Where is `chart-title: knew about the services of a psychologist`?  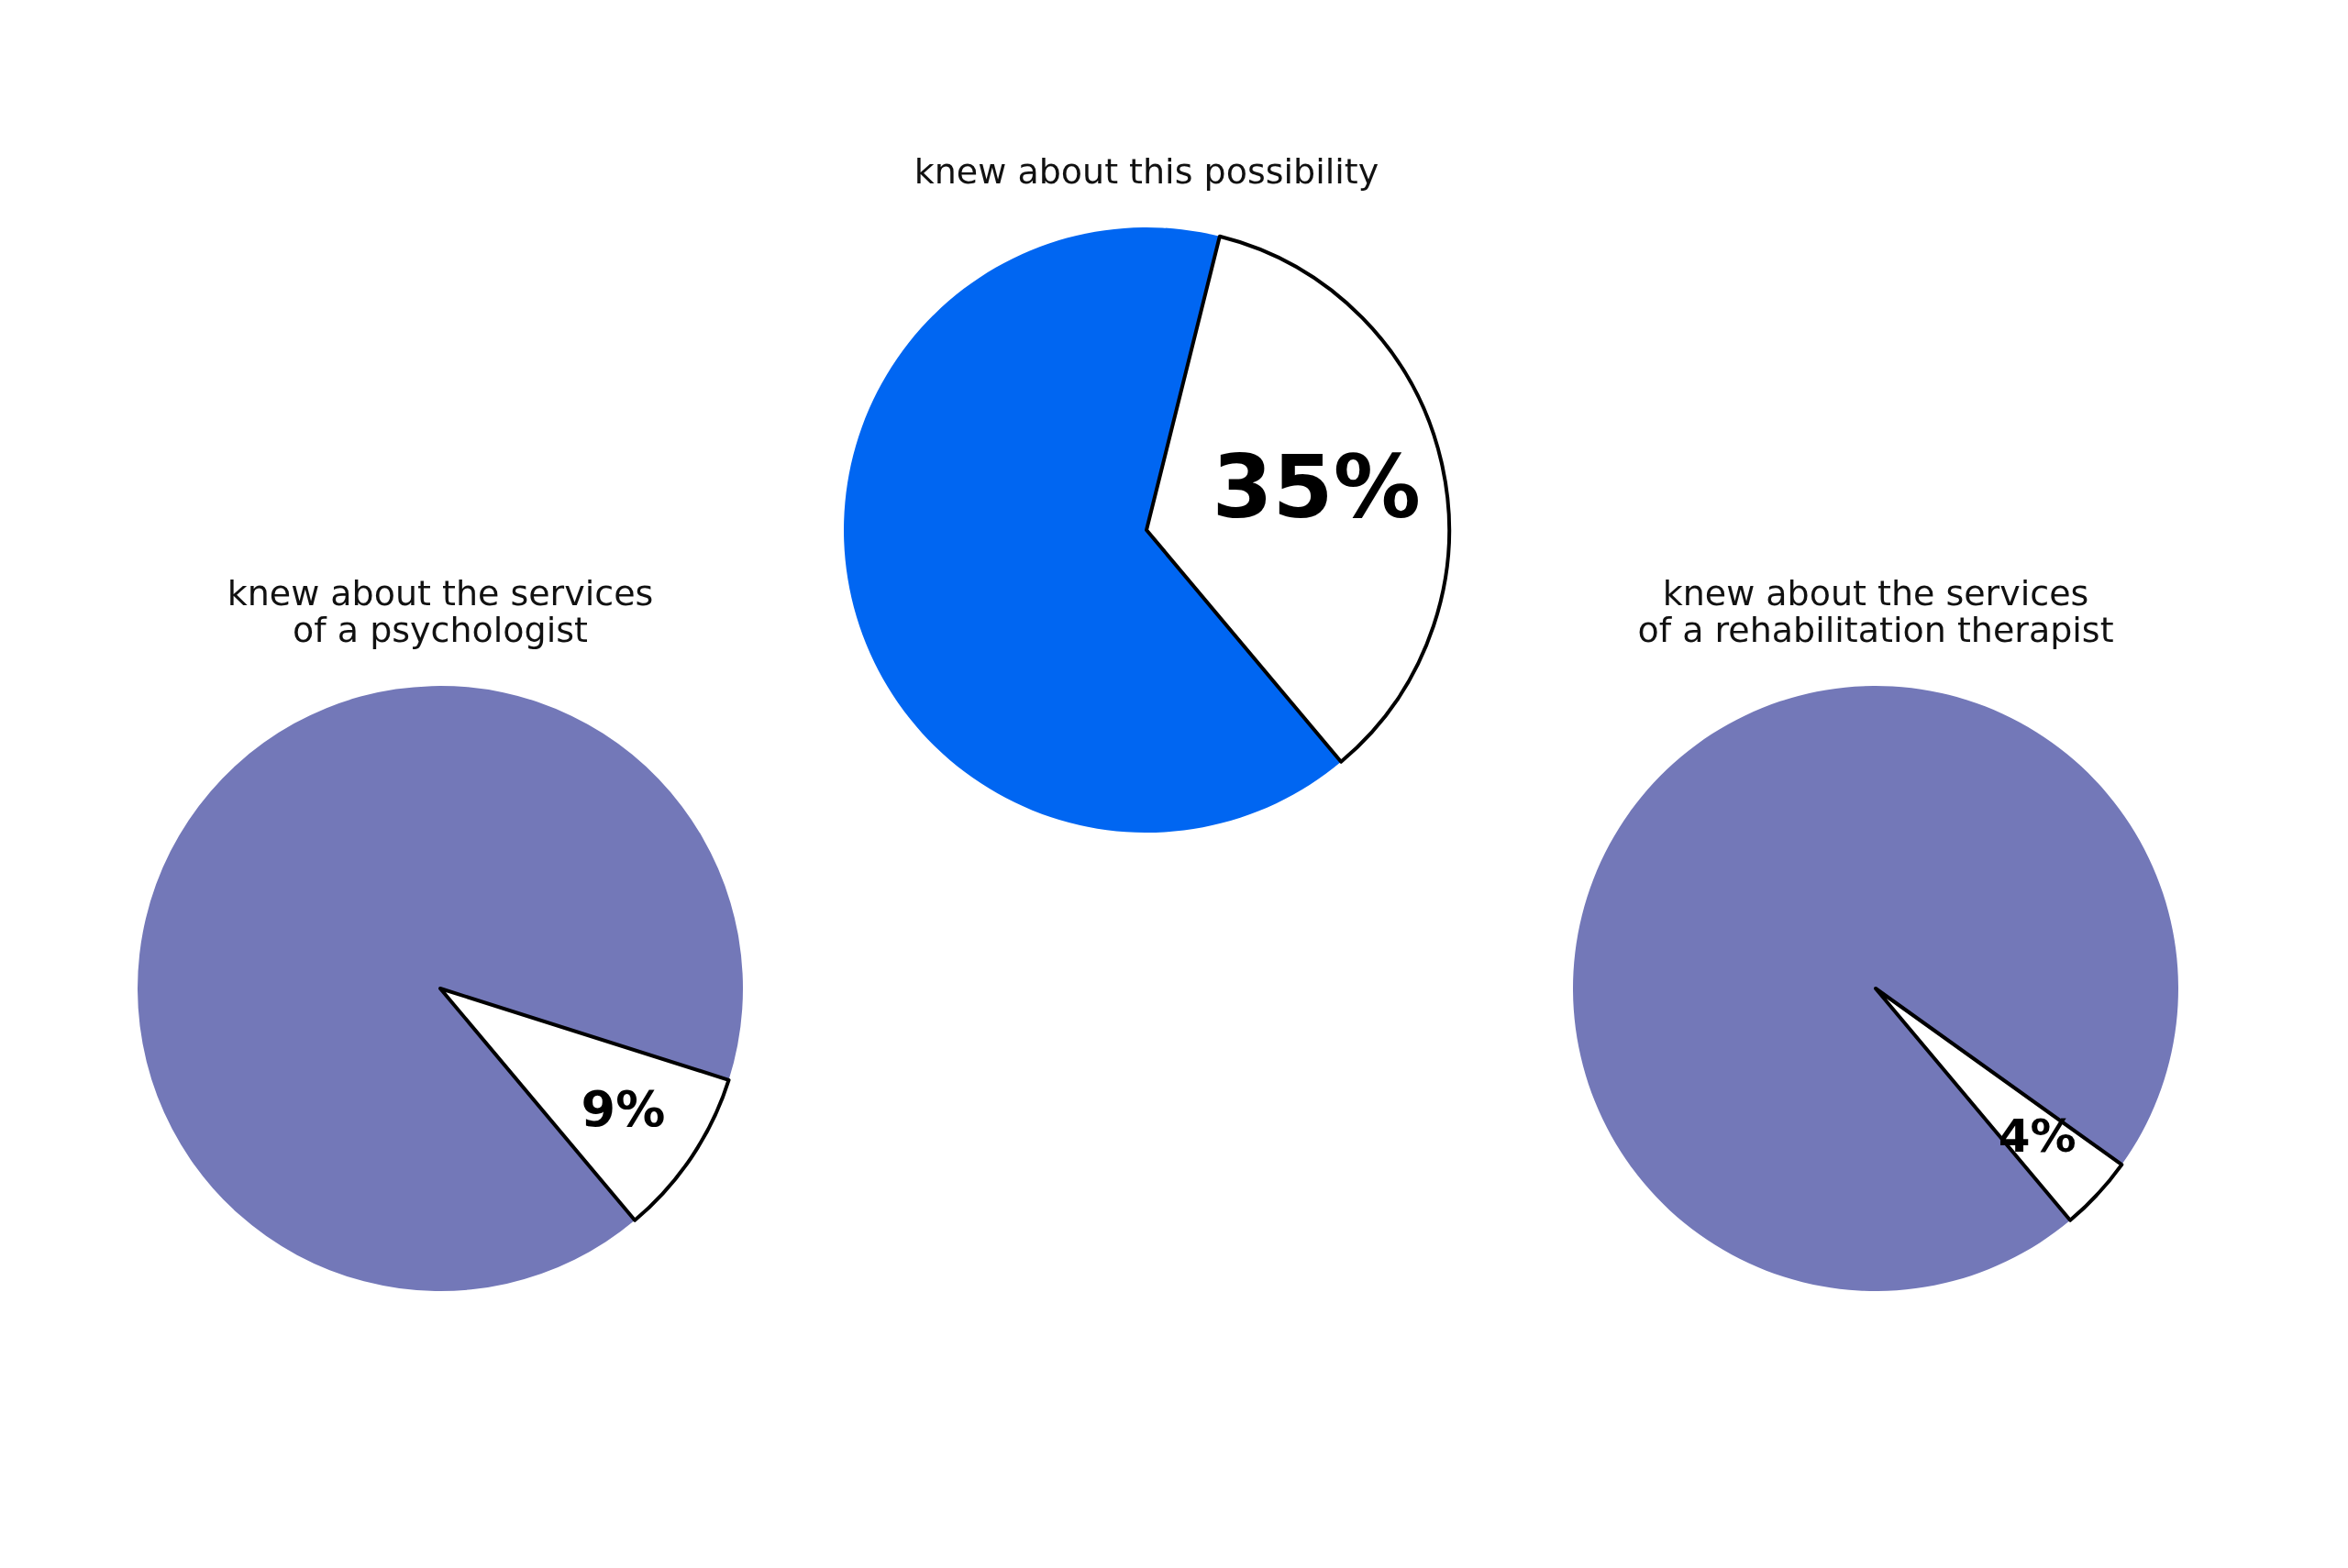 chart-title: knew about the services of a psychologist is located at coordinates (440, 612).